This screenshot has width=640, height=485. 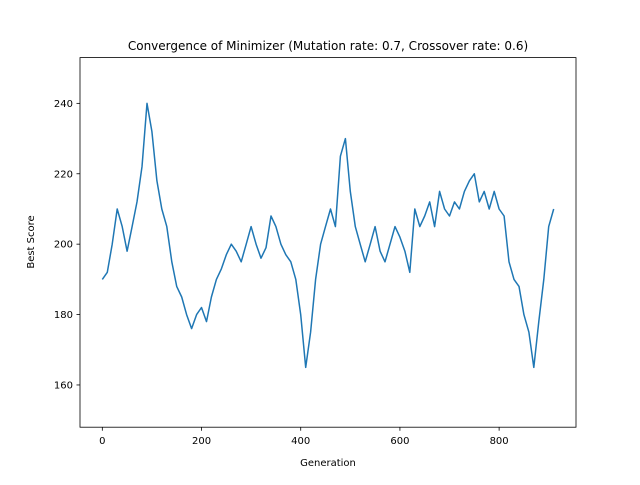 What do you see at coordinates (300, 441) in the screenshot?
I see `x-tick-label: 400` at bounding box center [300, 441].